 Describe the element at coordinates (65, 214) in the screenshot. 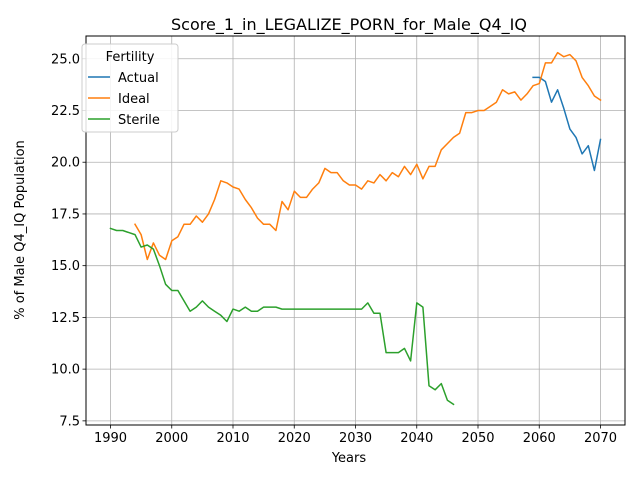

I see `y-tick-label: 17.5` at that location.